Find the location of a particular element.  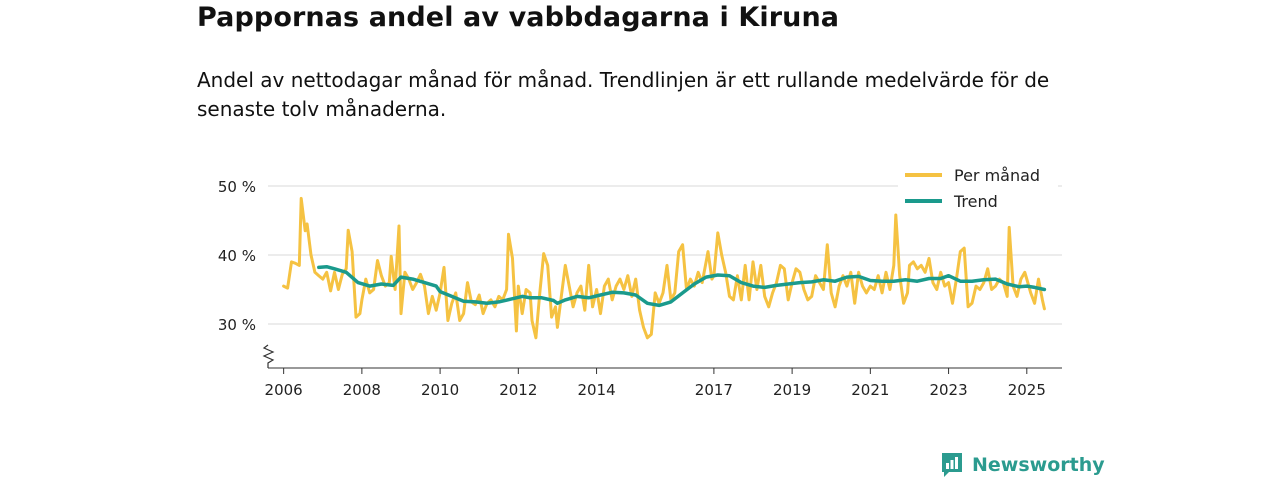

brand-logo: Newsworthy is located at coordinates (1022, 465).